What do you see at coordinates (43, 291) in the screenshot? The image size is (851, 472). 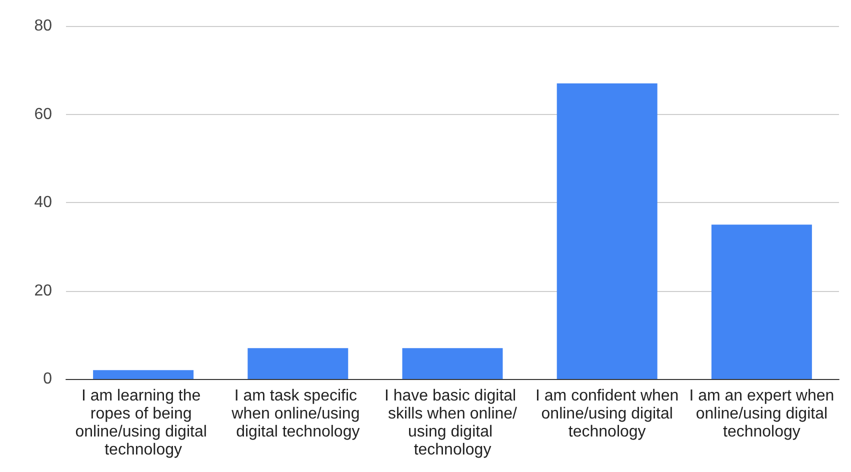 I see `y-tick-label: 20` at bounding box center [43, 291].